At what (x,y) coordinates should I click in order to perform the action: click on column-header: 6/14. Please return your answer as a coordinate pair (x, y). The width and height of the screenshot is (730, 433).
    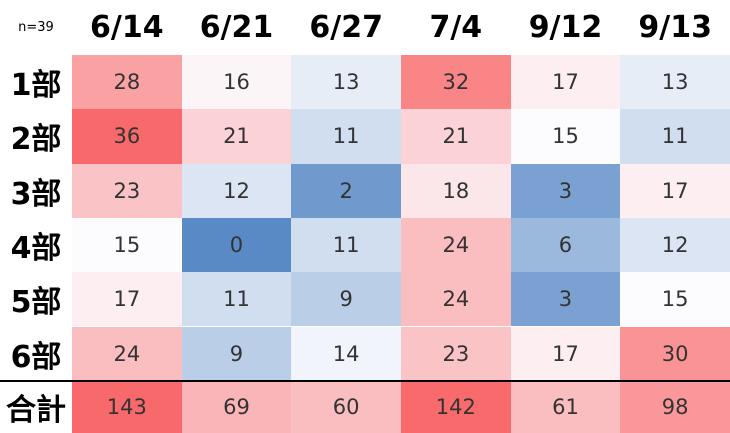
    Looking at the image, I should click on (127, 27).